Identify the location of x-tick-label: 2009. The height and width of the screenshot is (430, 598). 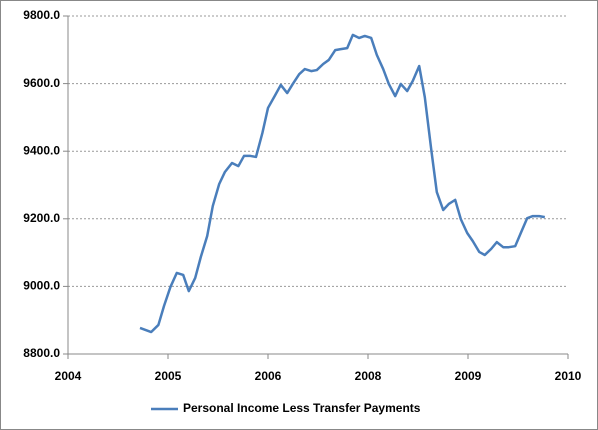
(468, 376).